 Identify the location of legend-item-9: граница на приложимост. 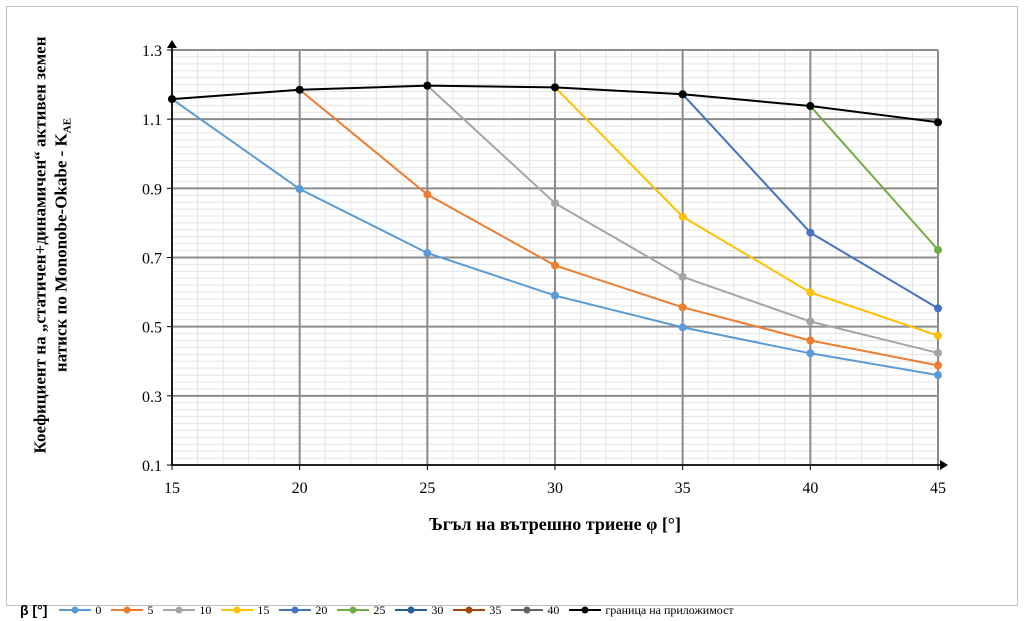
(651, 610).